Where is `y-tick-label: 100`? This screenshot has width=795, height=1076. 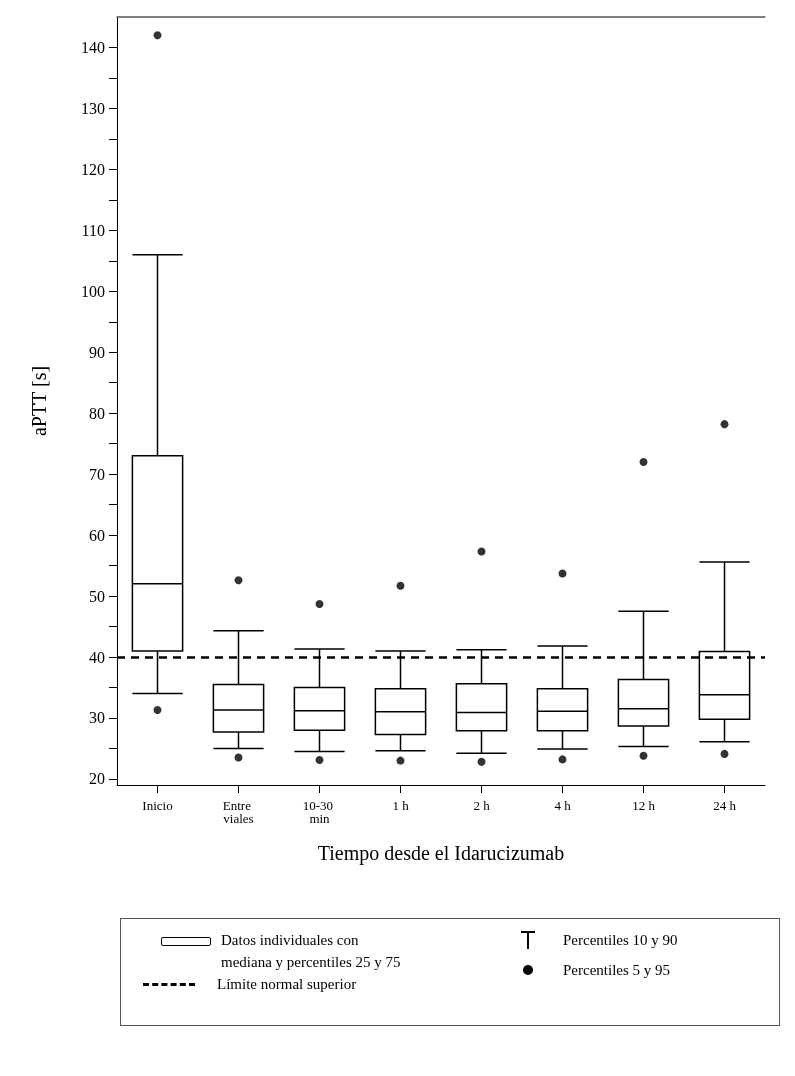 y-tick-label: 100 is located at coordinates (93, 291).